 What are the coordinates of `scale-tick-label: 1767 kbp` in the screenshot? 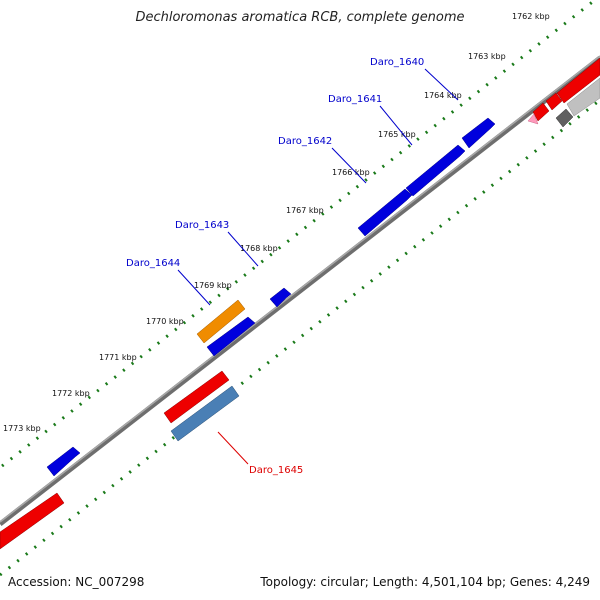 It's located at (305, 210).